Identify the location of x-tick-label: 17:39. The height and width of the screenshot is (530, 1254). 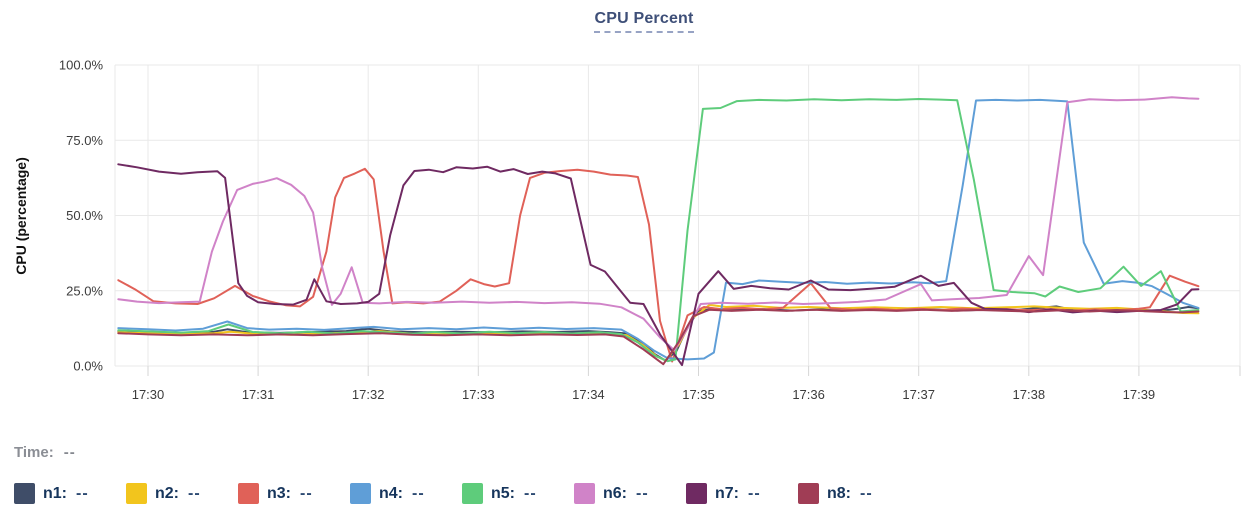
(1139, 394).